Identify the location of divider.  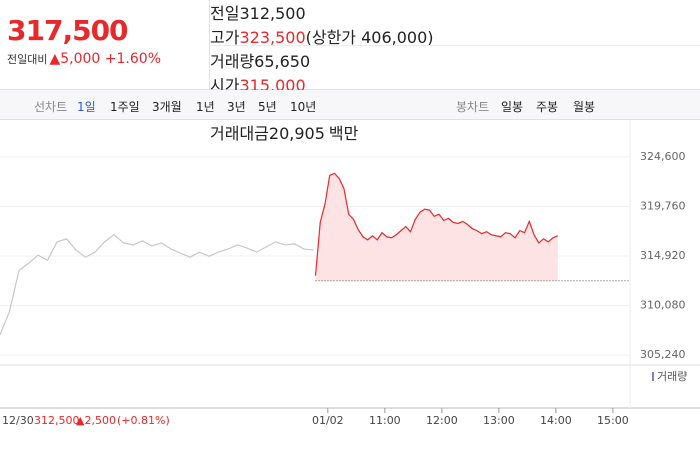
(455, 45).